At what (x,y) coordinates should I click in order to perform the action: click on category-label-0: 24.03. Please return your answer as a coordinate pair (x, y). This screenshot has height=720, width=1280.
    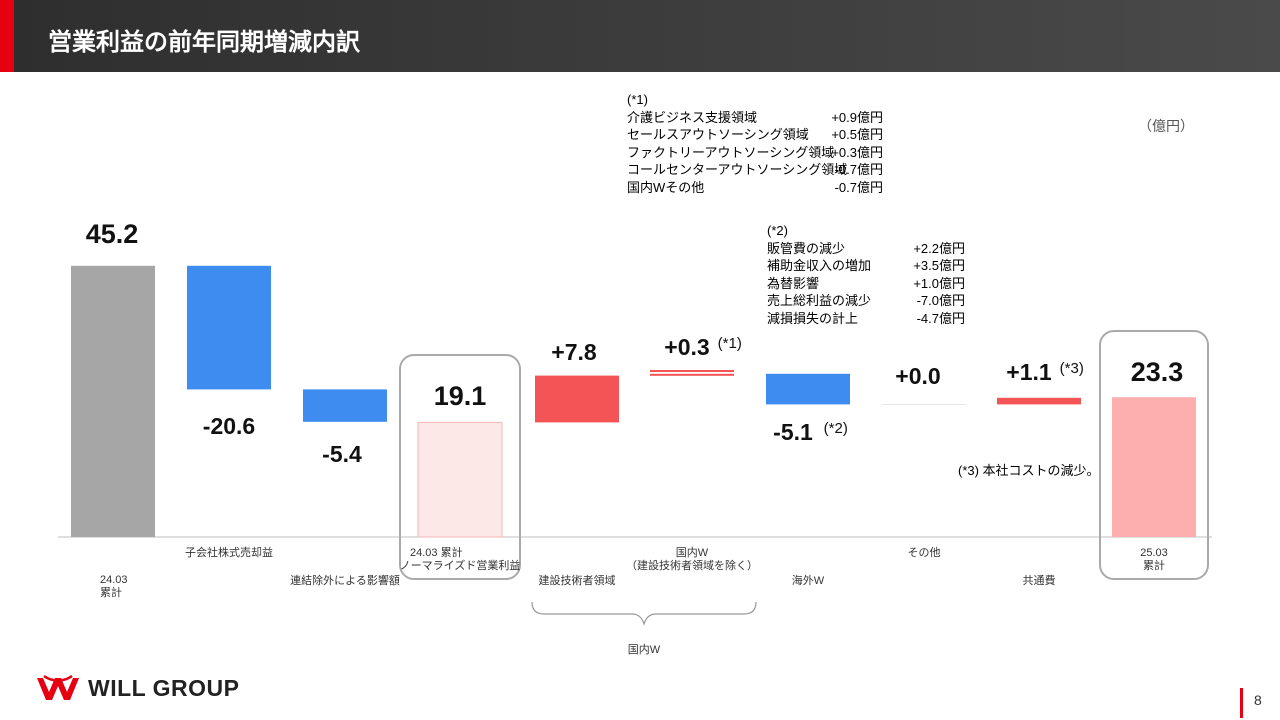
    Looking at the image, I should click on (114, 580).